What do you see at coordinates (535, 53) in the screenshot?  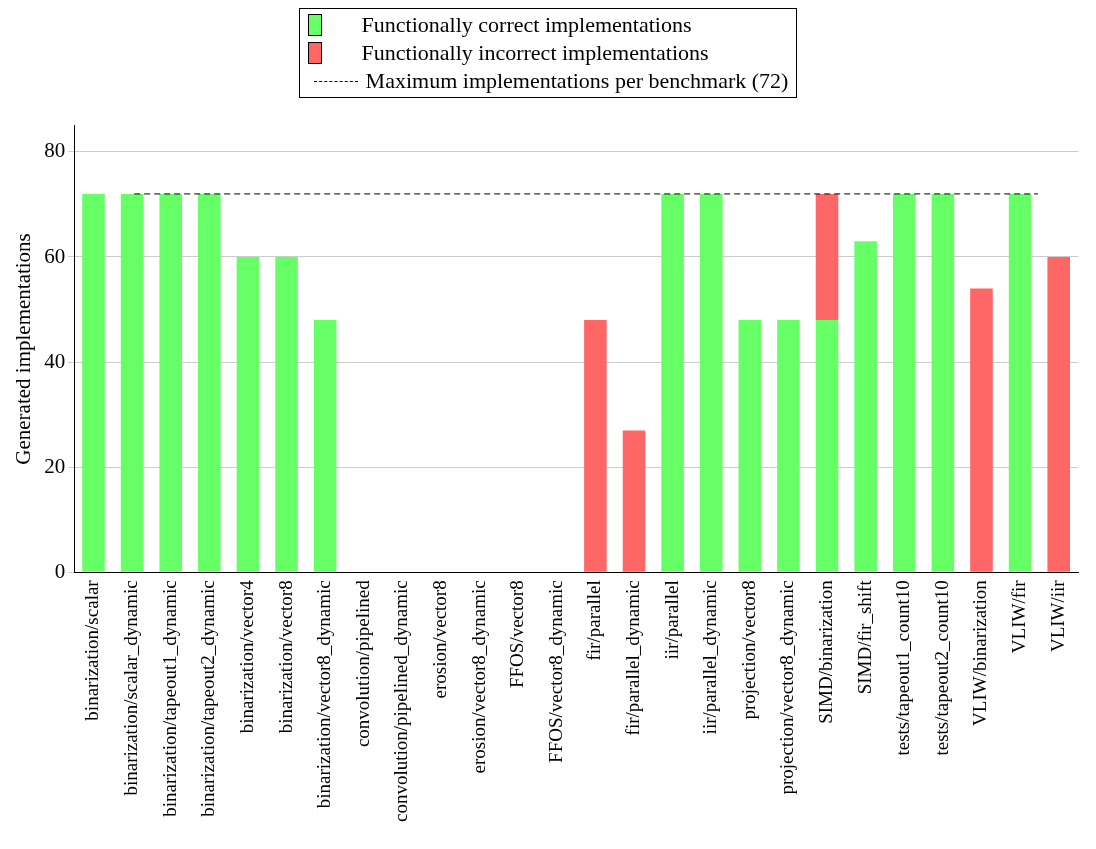 I see `legend-label: Functionally incorrect implementations` at bounding box center [535, 53].